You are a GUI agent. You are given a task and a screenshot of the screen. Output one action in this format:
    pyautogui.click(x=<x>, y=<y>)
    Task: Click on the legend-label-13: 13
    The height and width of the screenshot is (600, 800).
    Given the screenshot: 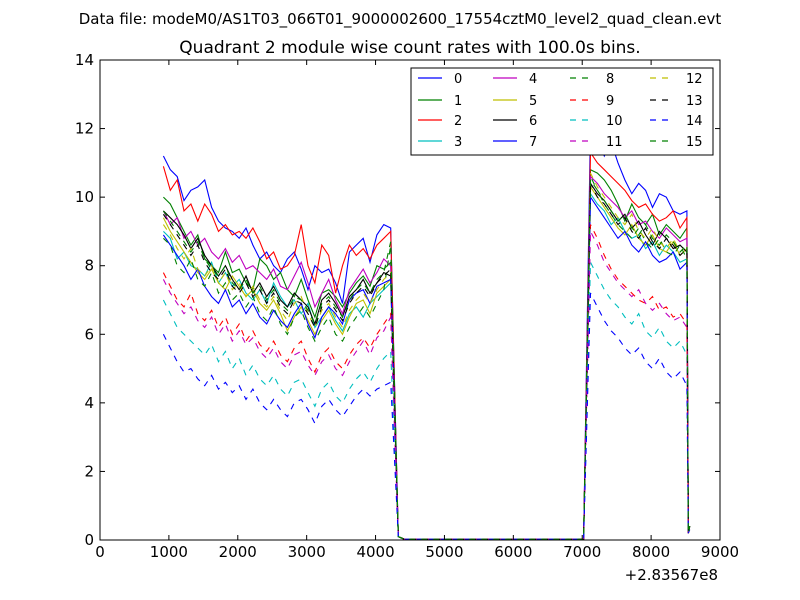 What is the action you would take?
    pyautogui.click(x=694, y=101)
    